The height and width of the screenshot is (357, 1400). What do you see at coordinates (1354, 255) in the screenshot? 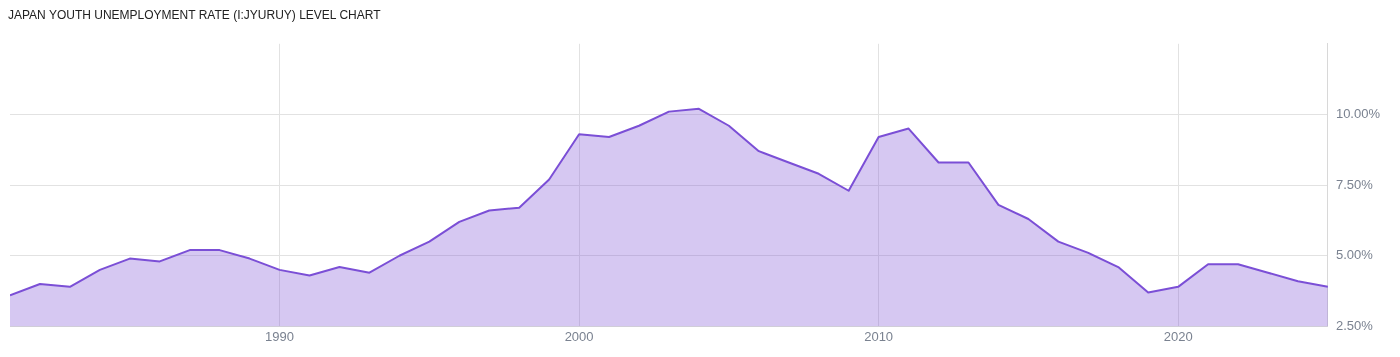
I see `y-tick-label: 5.00%` at bounding box center [1354, 255].